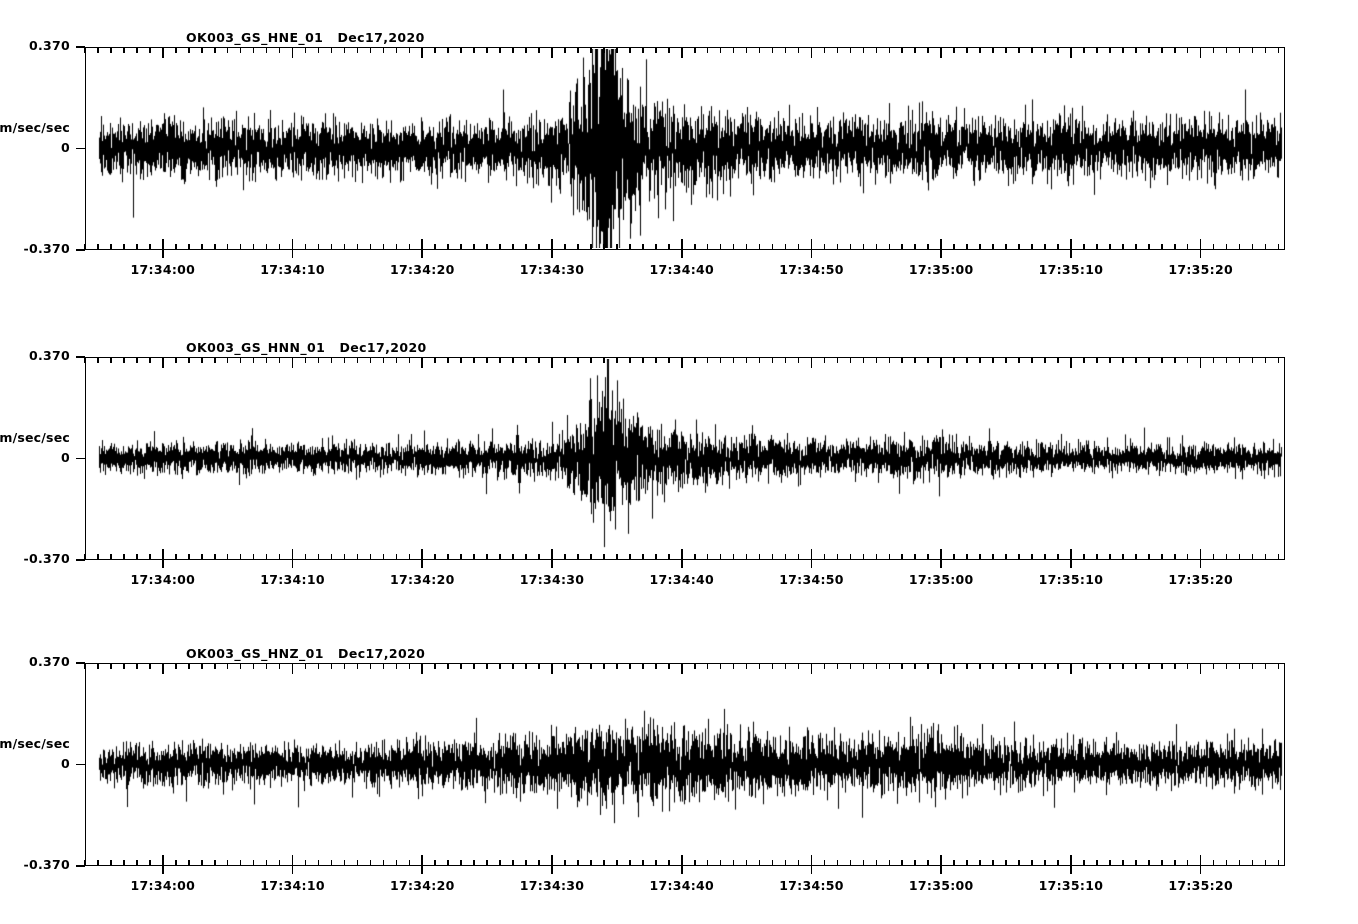 Image resolution: width=1358 pixels, height=924 pixels. Describe the element at coordinates (305, 37) in the screenshot. I see `panel-title-hne: OK003_GS_HNE_01 Dec17,2020` at that location.